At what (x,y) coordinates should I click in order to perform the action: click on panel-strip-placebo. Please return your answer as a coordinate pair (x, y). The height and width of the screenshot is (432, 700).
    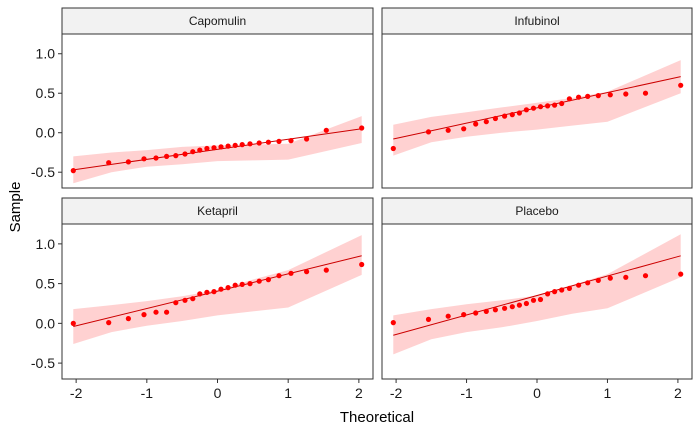
    Looking at the image, I should click on (537, 211).